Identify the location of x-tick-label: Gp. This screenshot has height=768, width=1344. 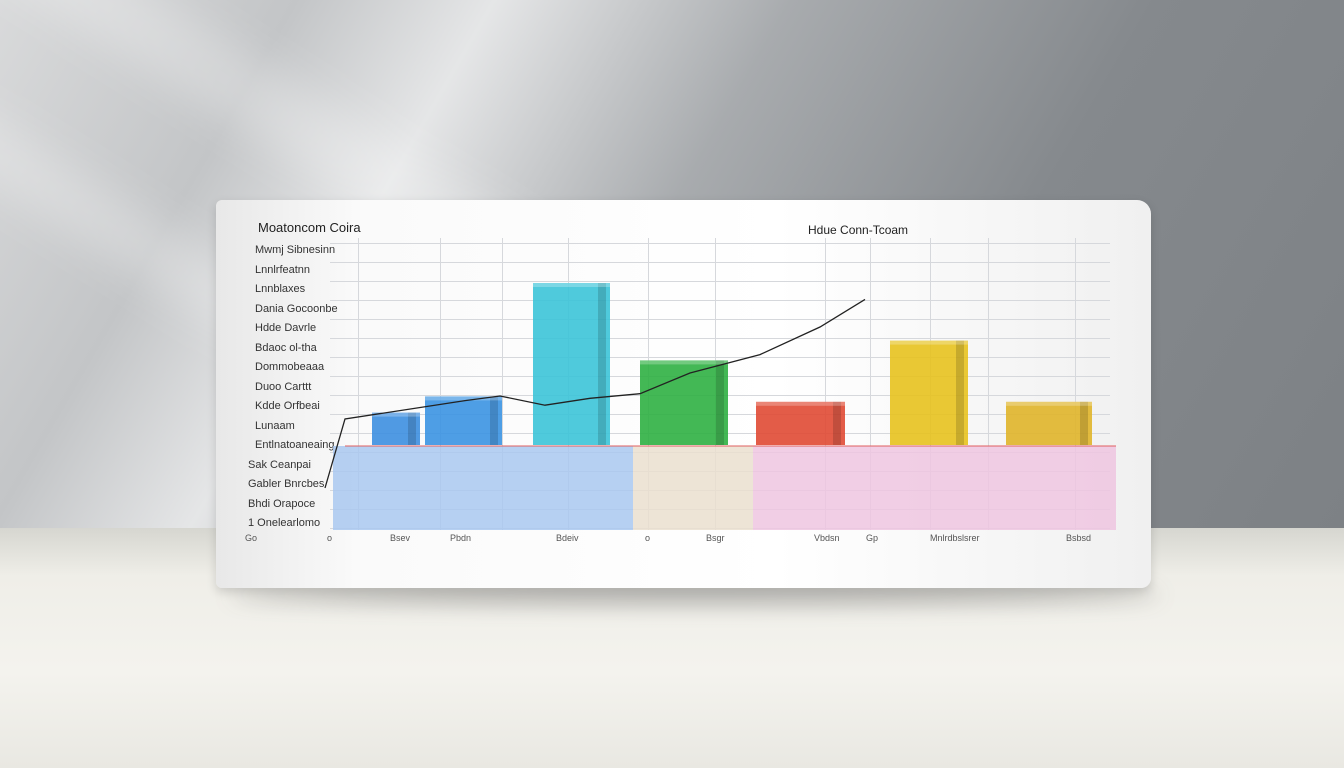
(872, 538).